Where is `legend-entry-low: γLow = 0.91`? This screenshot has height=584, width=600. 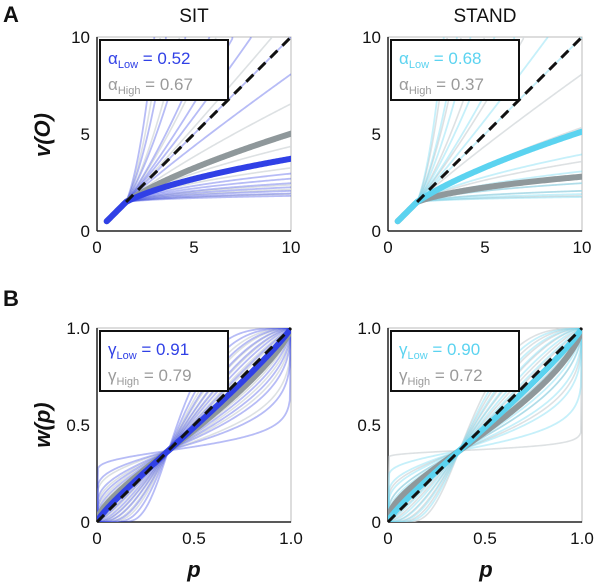
legend-entry-low: γLow = 0.91 is located at coordinates (148, 351).